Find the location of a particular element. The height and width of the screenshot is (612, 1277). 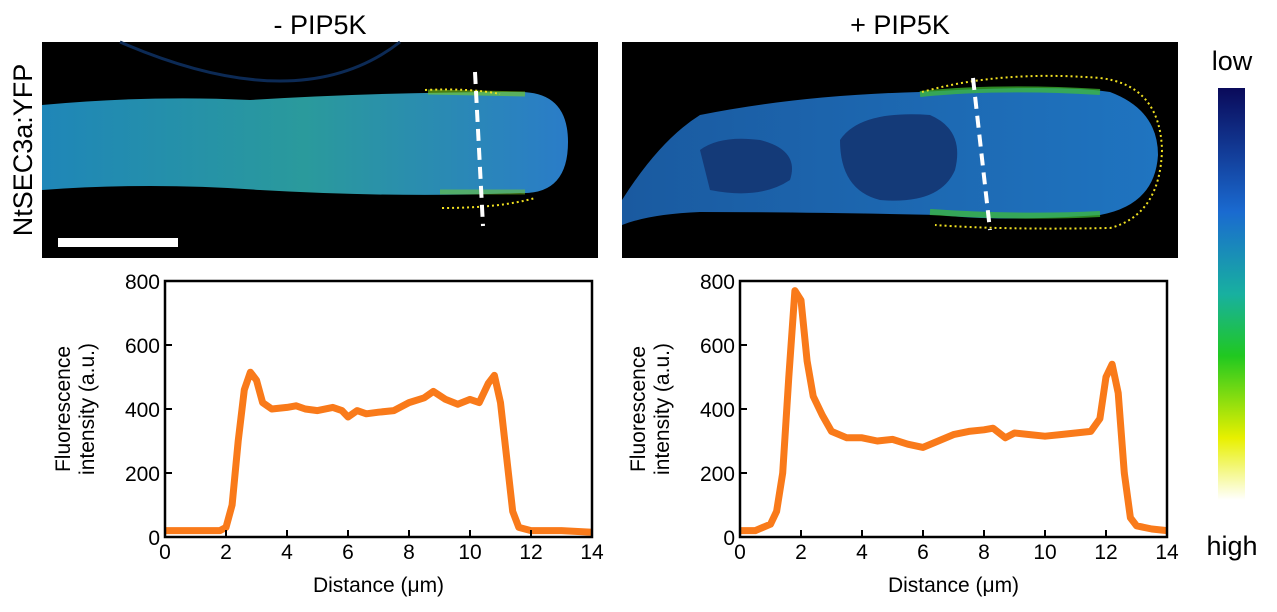

side-label: NtSEC3a:YFP is located at coordinates (23, 150).